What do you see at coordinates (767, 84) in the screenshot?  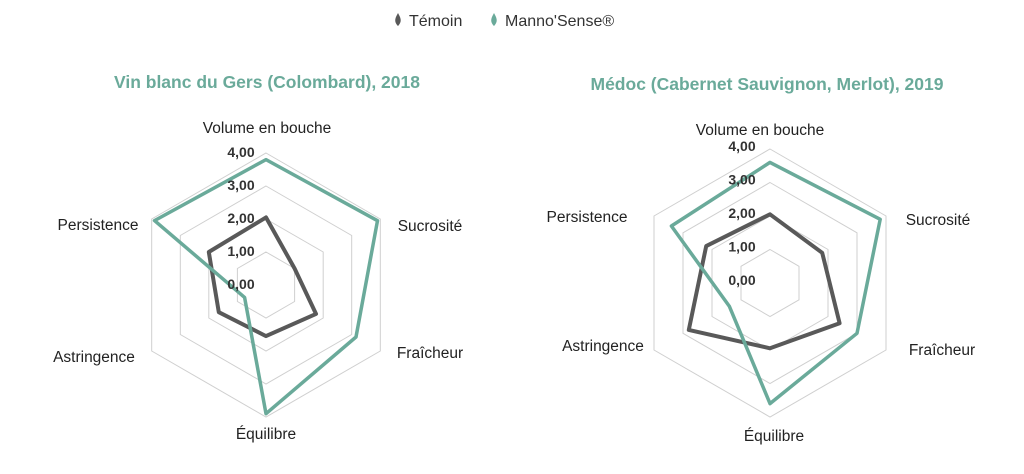 I see `chart-title: Médoc (Cabernet Sauvignon, Merlot), 2019` at bounding box center [767, 84].